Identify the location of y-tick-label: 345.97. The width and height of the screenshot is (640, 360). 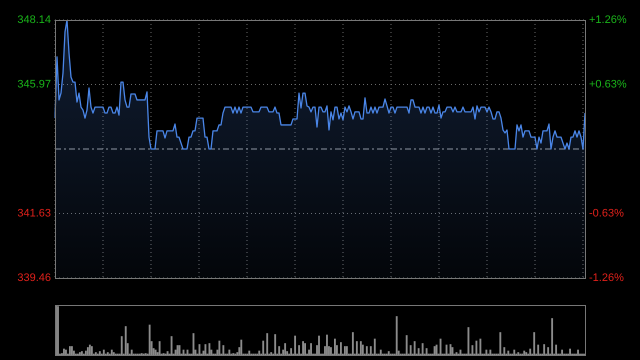
(34, 84).